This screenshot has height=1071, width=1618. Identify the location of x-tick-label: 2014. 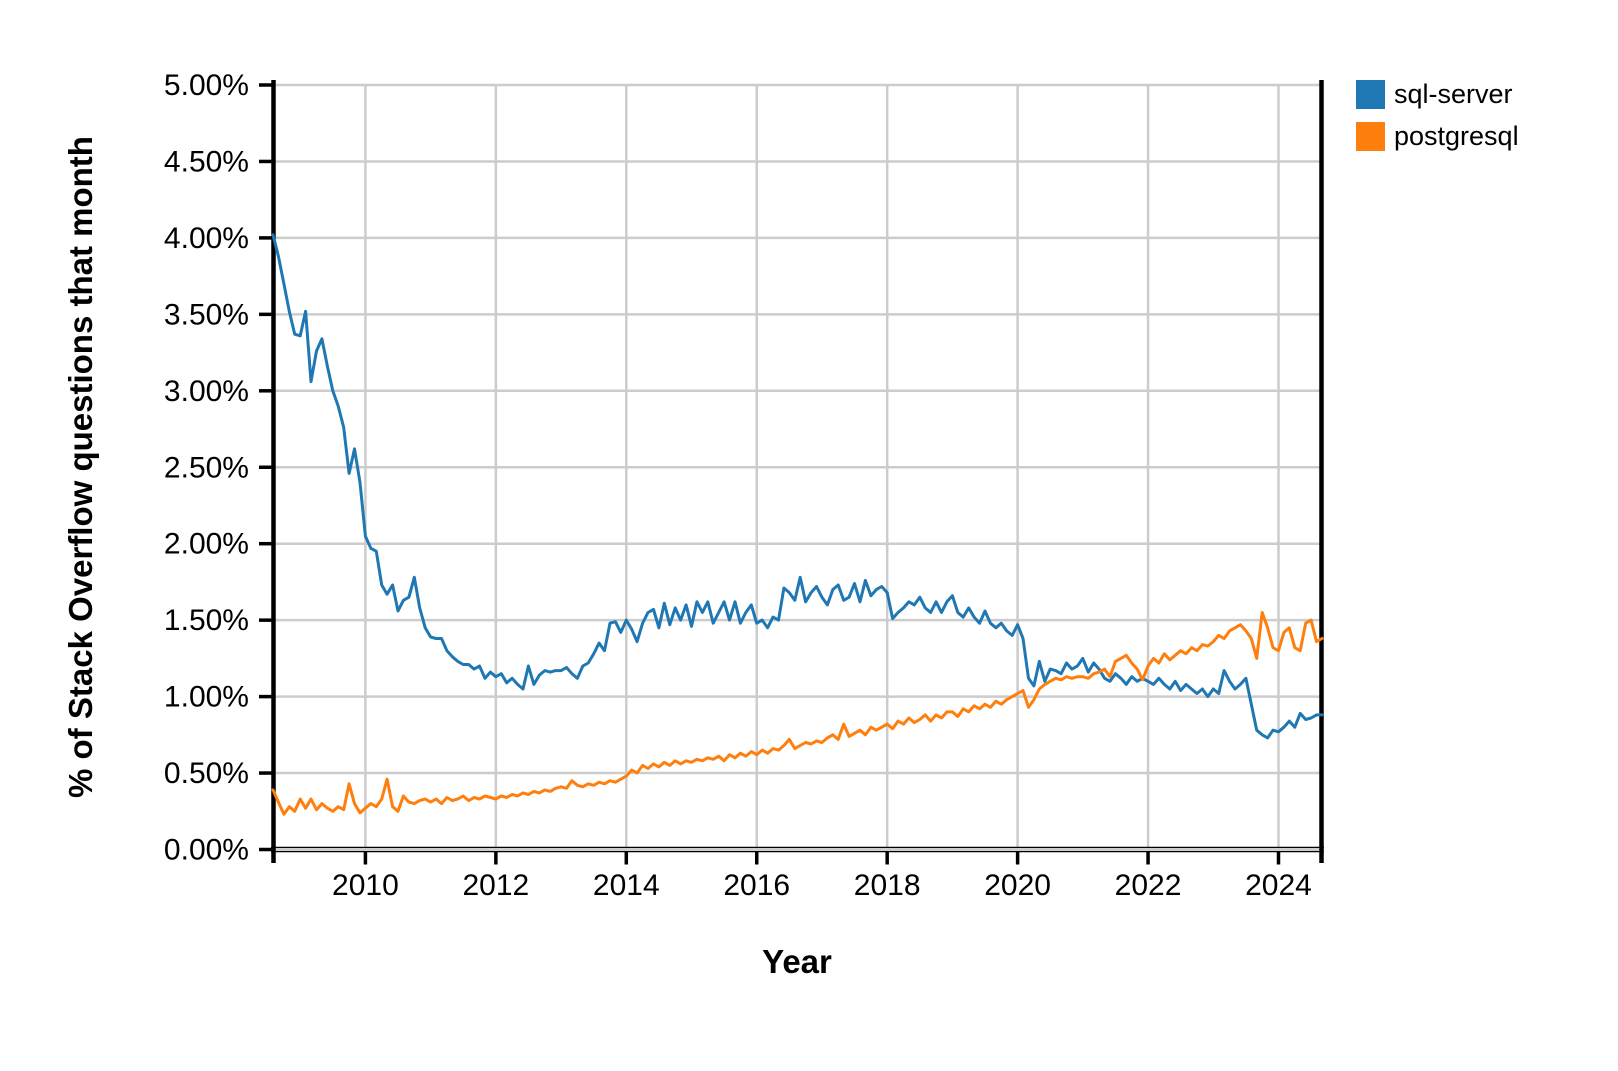
(626, 885).